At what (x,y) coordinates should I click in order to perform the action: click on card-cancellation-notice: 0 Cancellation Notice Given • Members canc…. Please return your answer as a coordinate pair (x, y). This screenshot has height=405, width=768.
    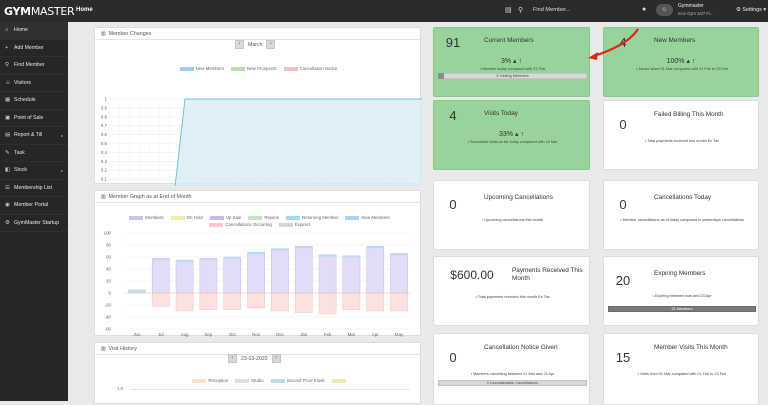
    Looking at the image, I should click on (511, 369).